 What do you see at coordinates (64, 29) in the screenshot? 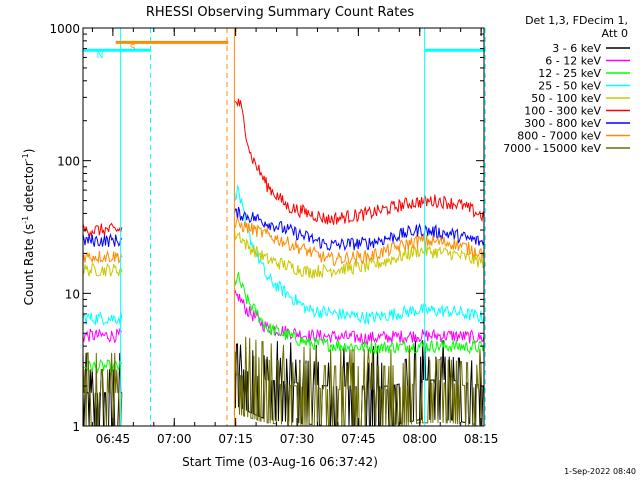
I see `y-tick-label-3: 1000` at bounding box center [64, 29].